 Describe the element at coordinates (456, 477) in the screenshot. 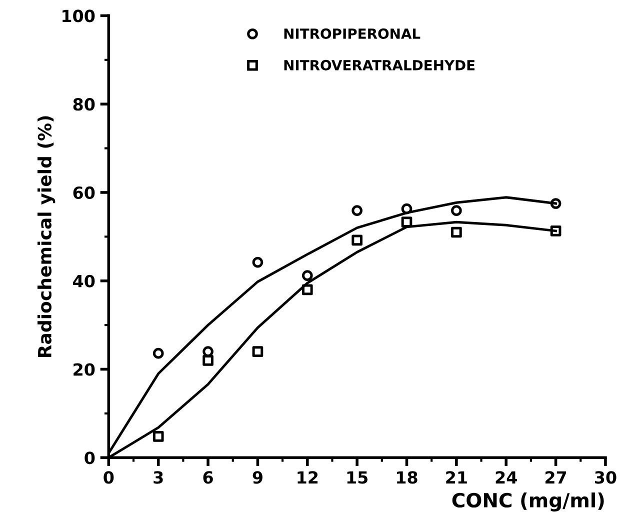

I see `x-tick-label: 21` at that location.